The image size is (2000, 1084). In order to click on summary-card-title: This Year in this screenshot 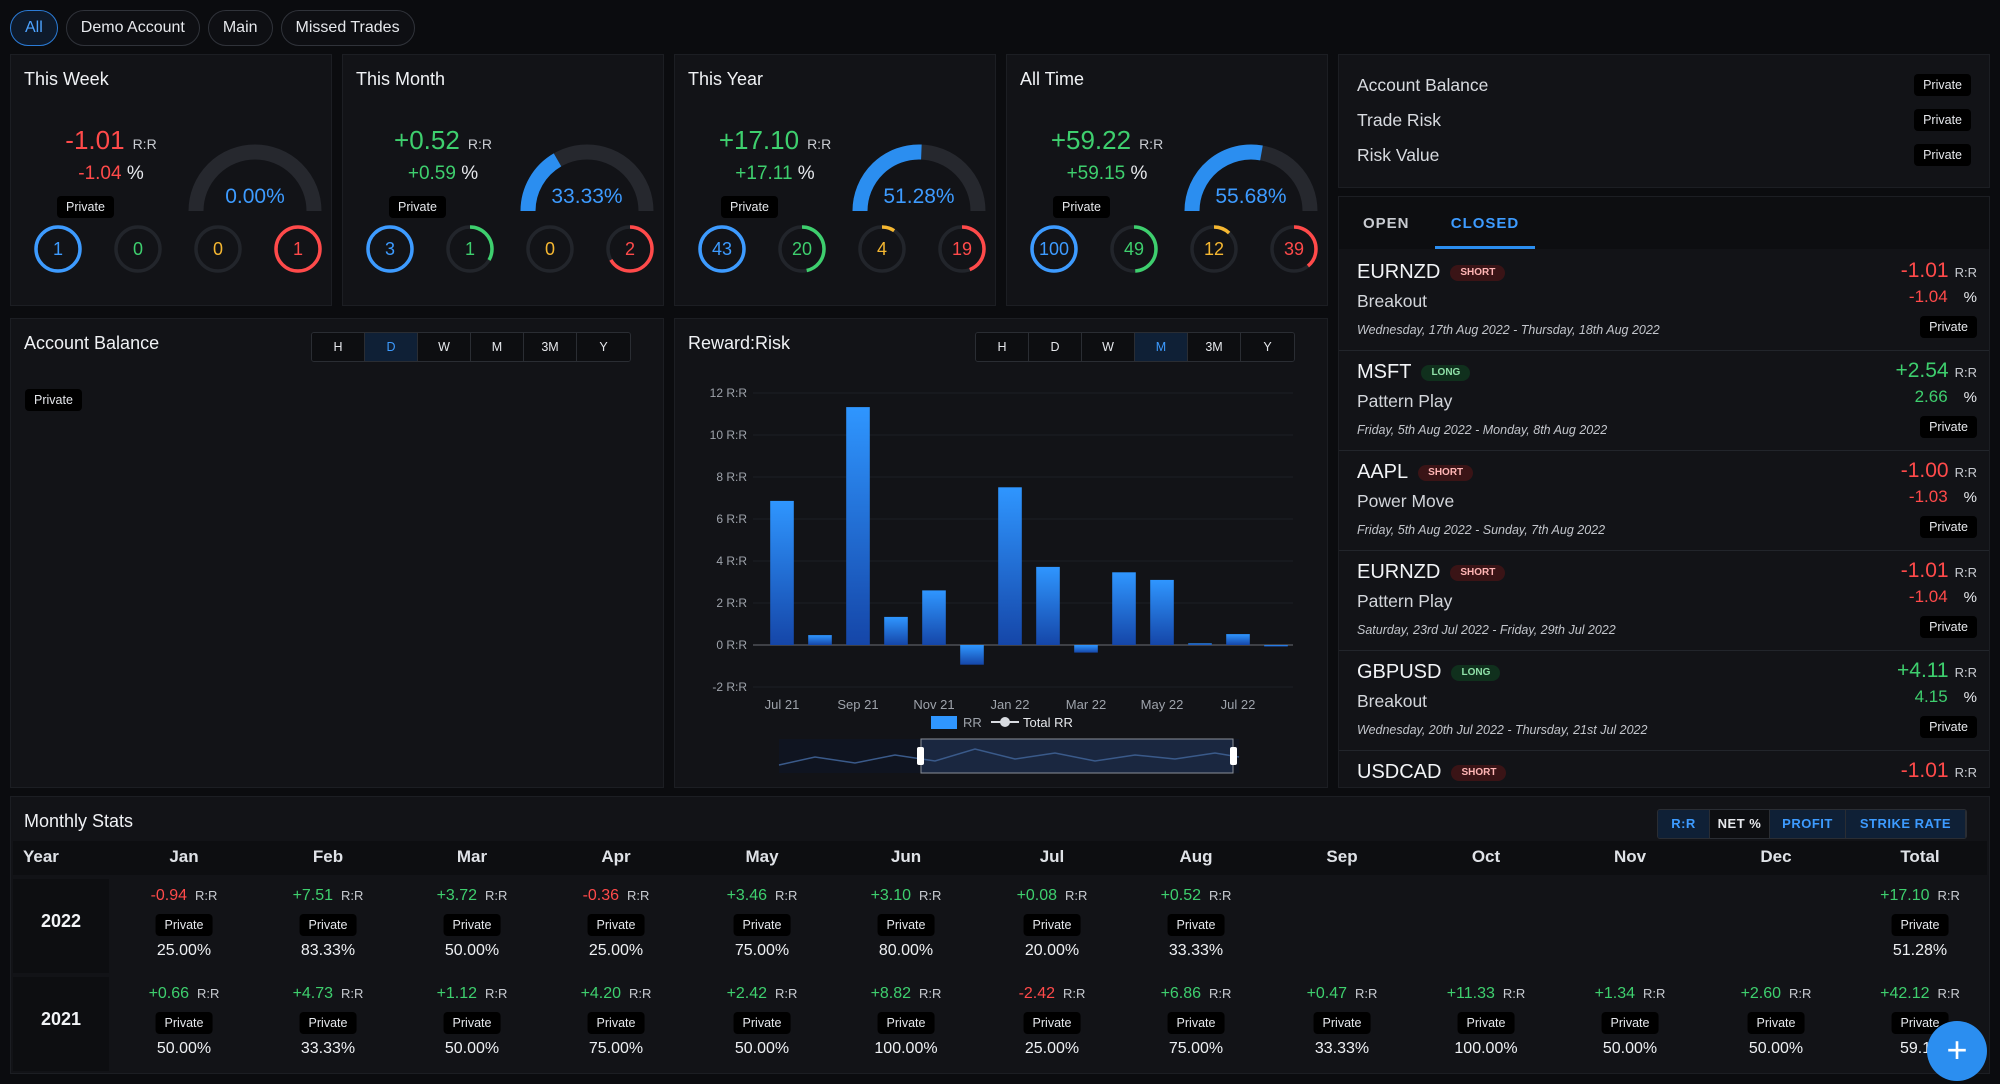, I will do `click(726, 79)`.